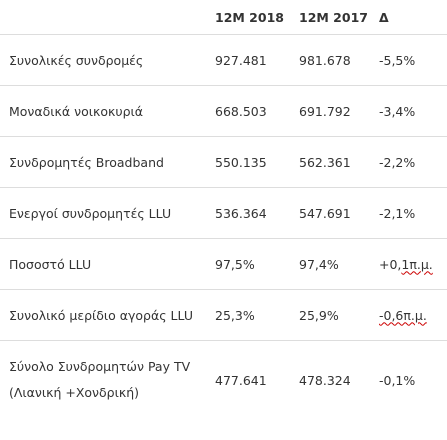  I want to click on table-row: Ποσοστό LLU 97,5% 97,4% +0,1π.μ., so click(223, 264).